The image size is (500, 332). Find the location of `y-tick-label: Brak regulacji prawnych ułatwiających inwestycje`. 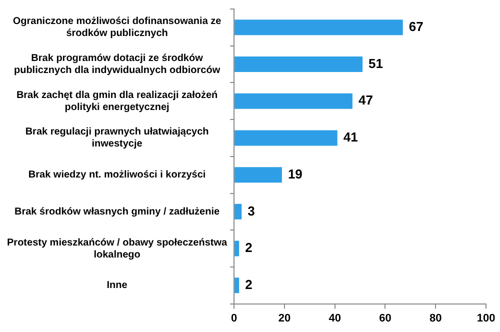

y-tick-label: Brak regulacji prawnych ułatwiających inwestycje is located at coordinates (117, 138).